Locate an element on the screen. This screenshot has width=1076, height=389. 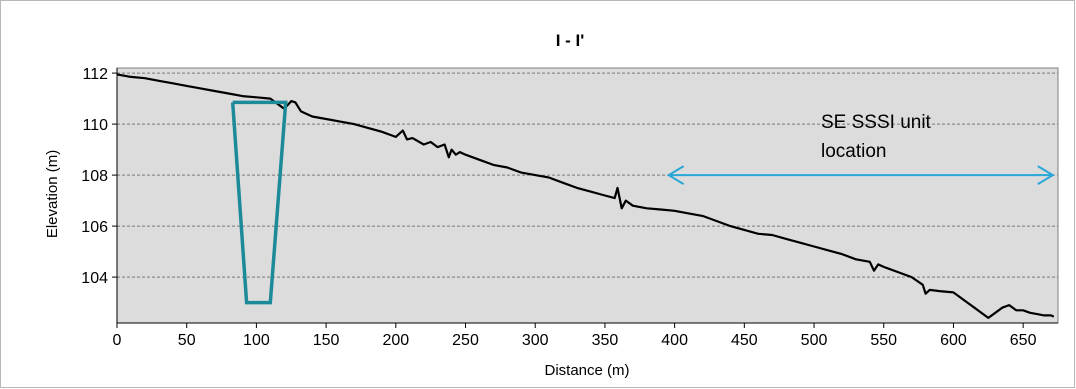
x-tick-label: 100 is located at coordinates (256, 340).